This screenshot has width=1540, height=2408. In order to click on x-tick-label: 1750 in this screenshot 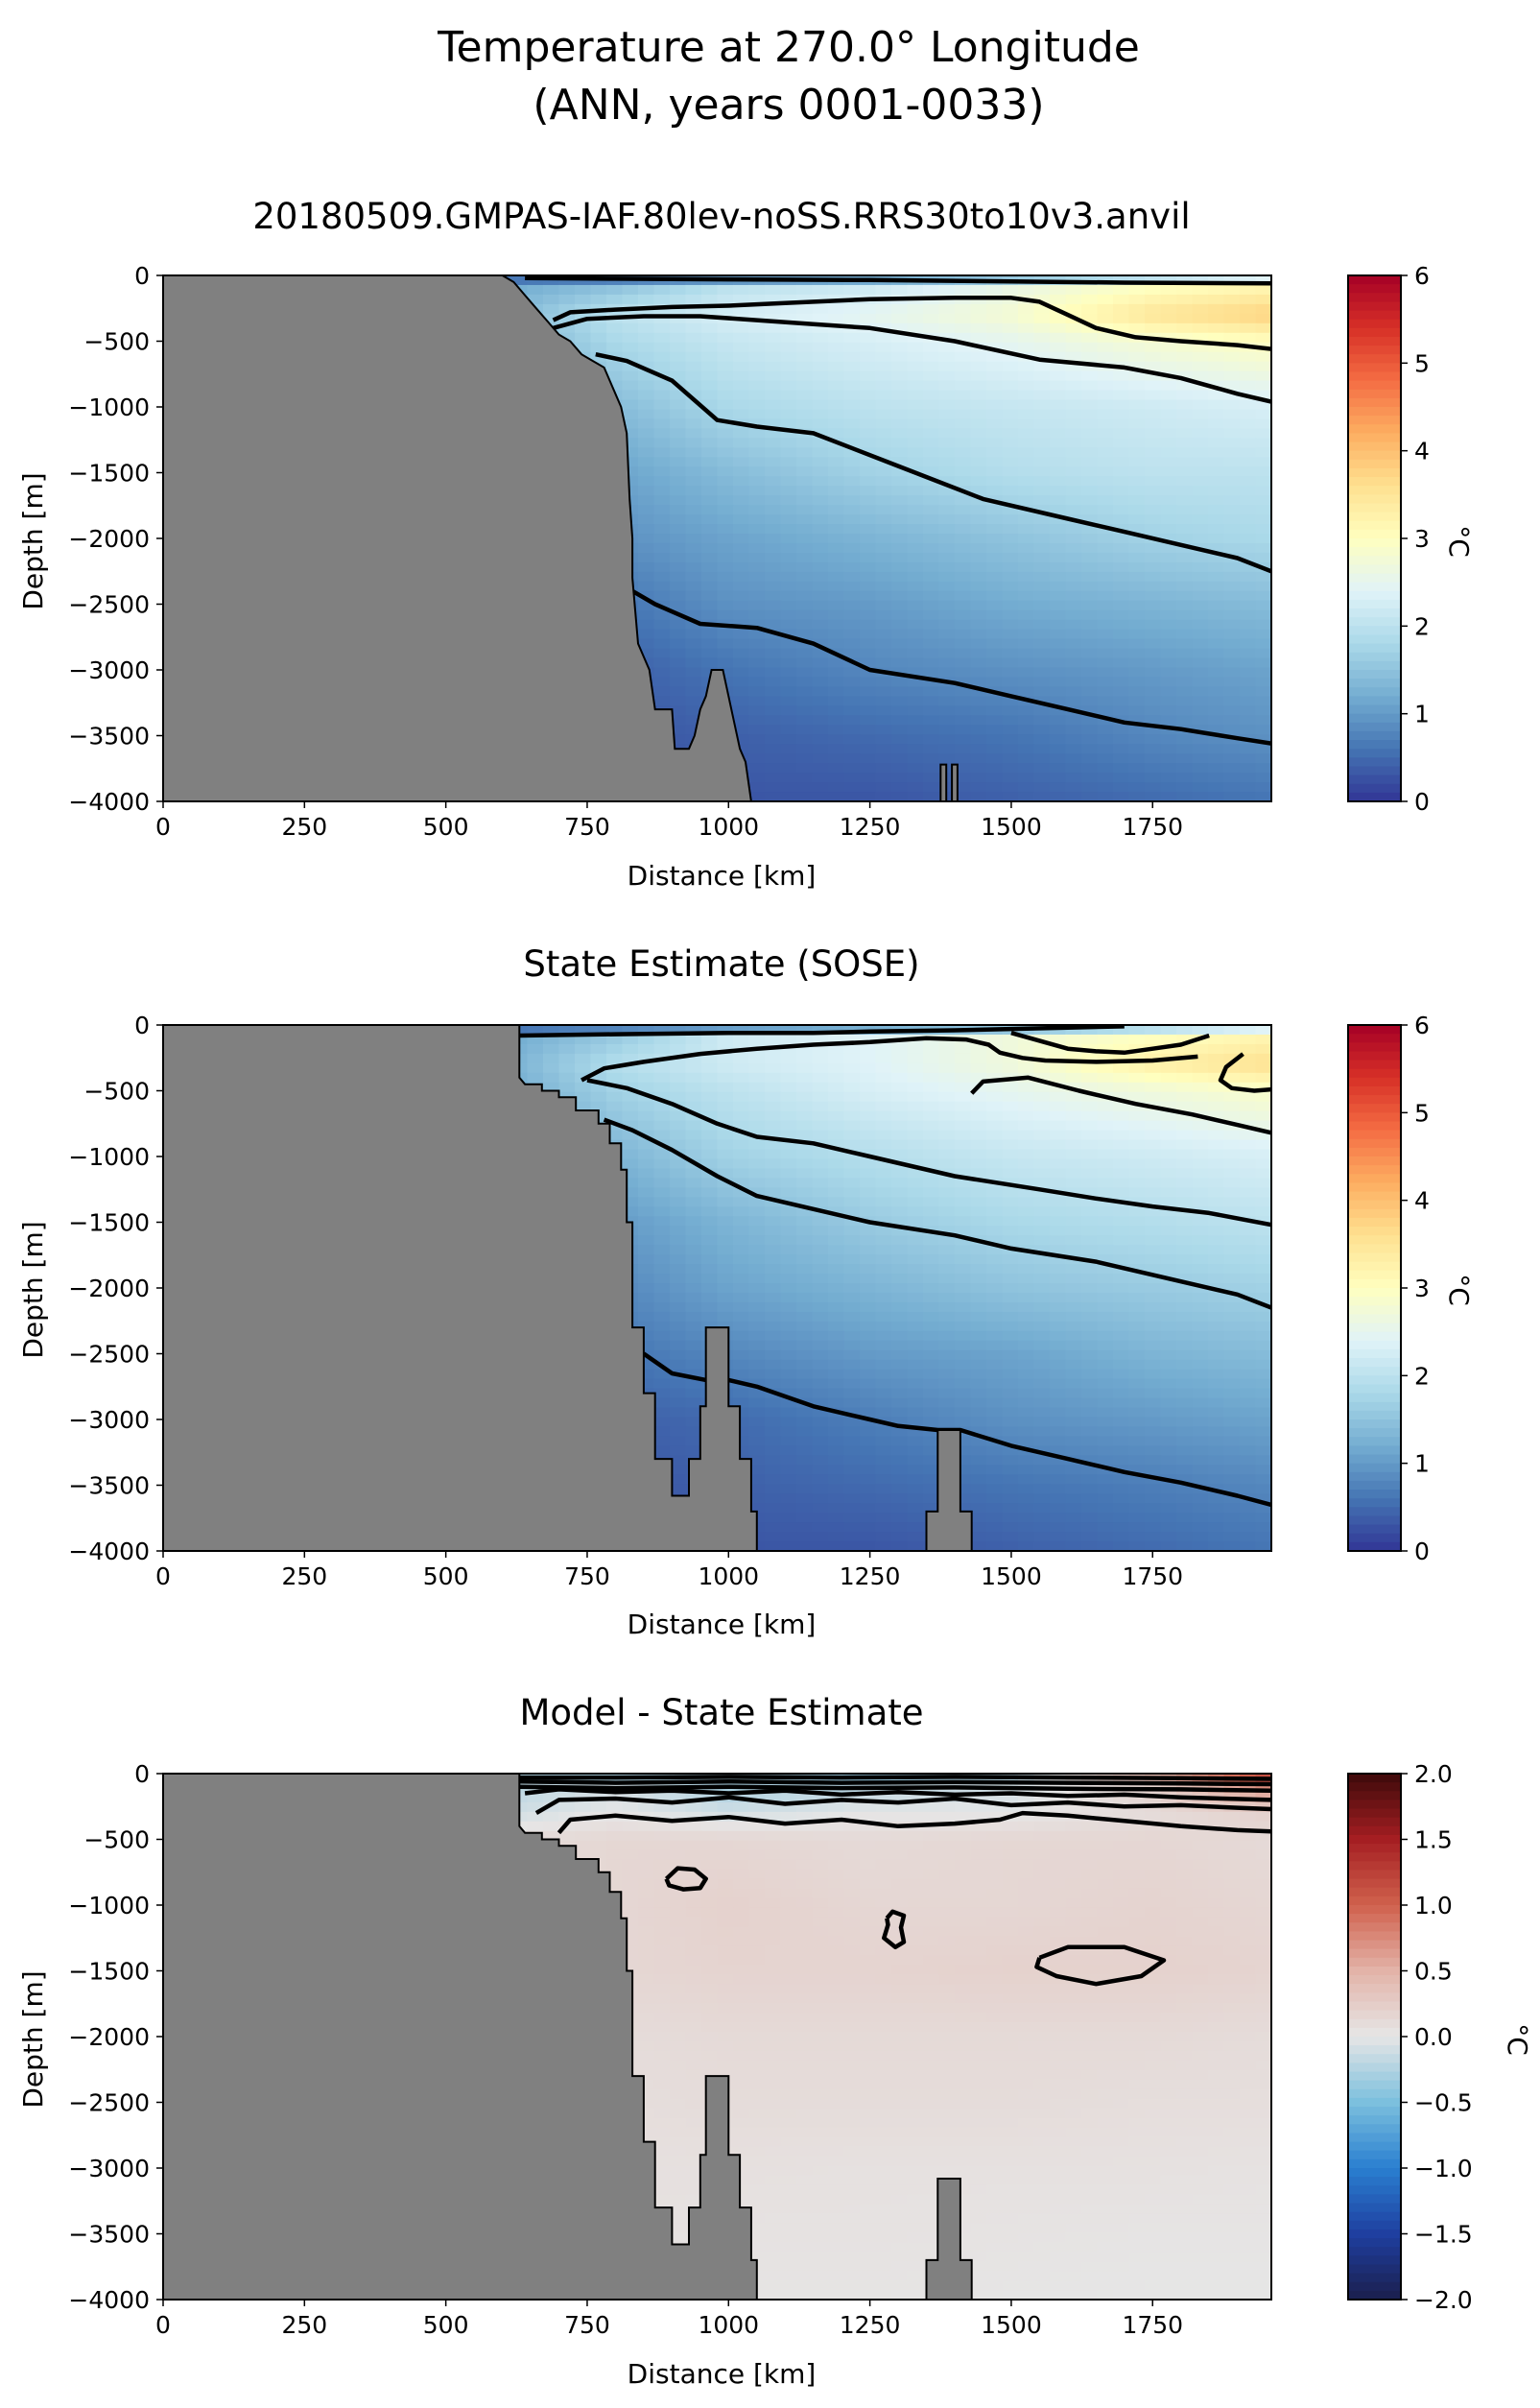, I will do `click(1152, 827)`.